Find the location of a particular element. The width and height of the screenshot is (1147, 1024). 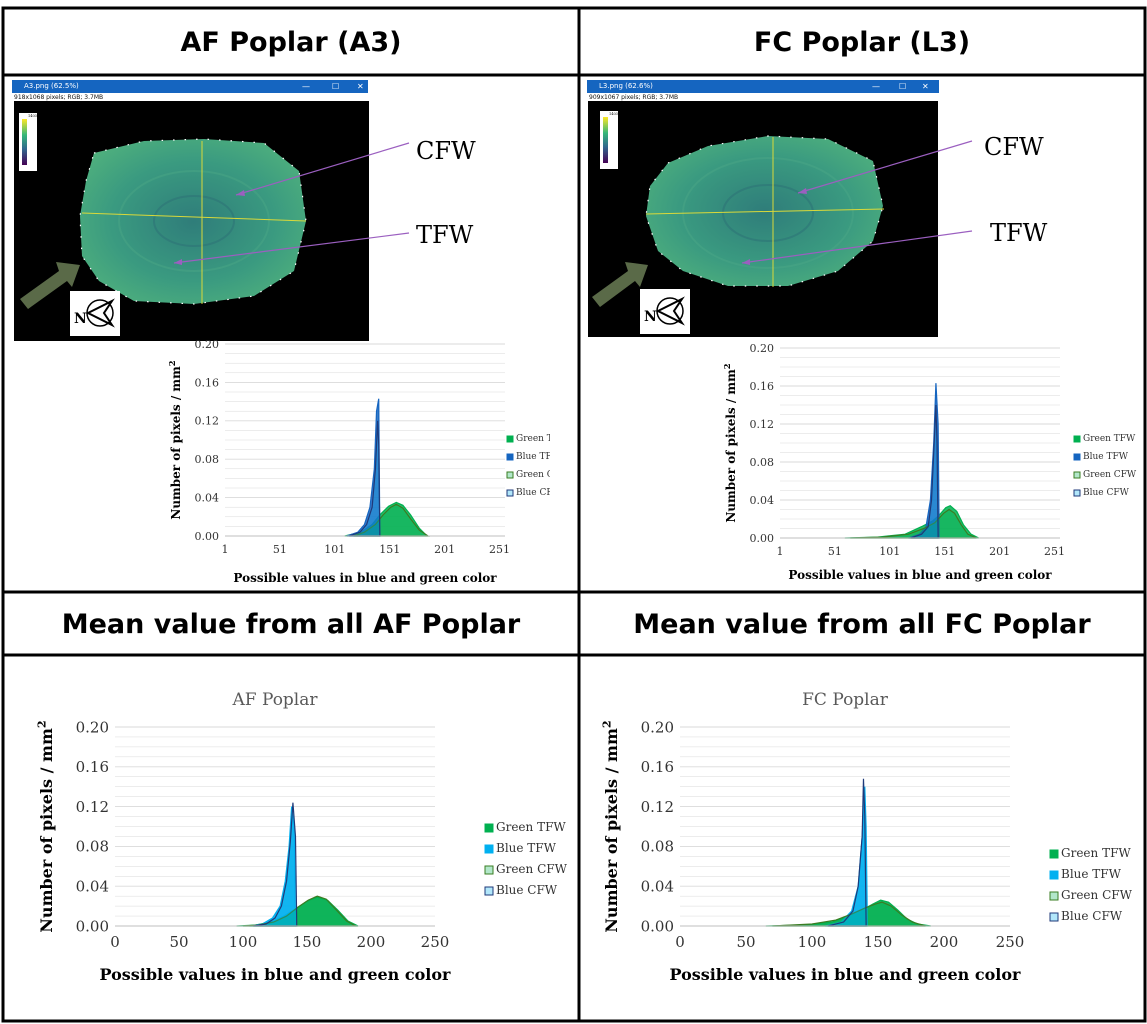

image-window-titlebar-l3: L3.png (62.6%) — ☐ ✕ is located at coordinates (763, 86).